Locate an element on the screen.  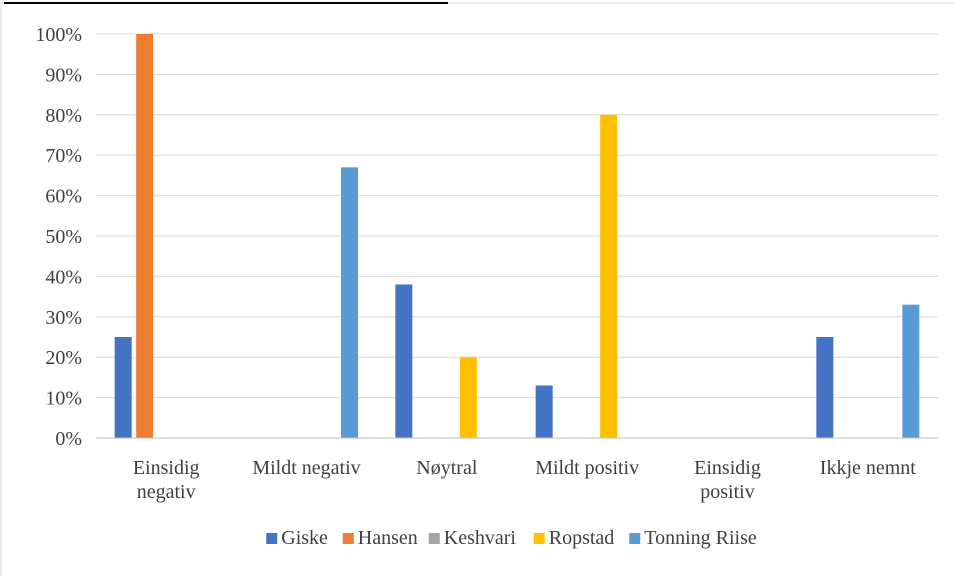
y-tick-label: 0% is located at coordinates (68, 439).